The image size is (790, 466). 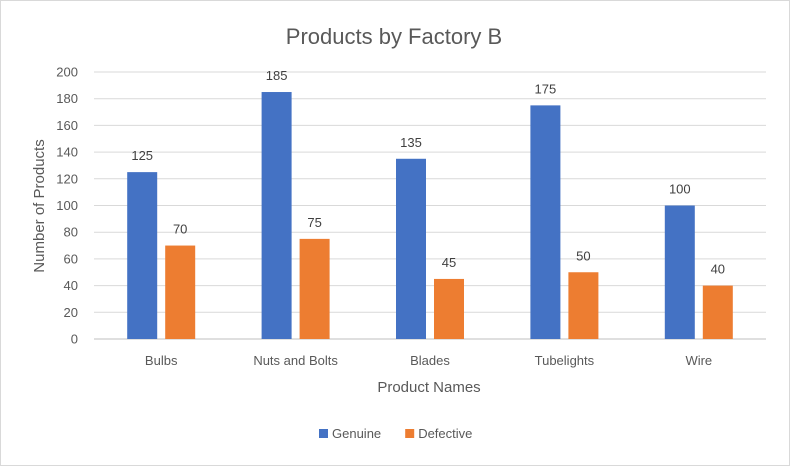 What do you see at coordinates (323, 433) in the screenshot?
I see `legend-swatch-genuine` at bounding box center [323, 433].